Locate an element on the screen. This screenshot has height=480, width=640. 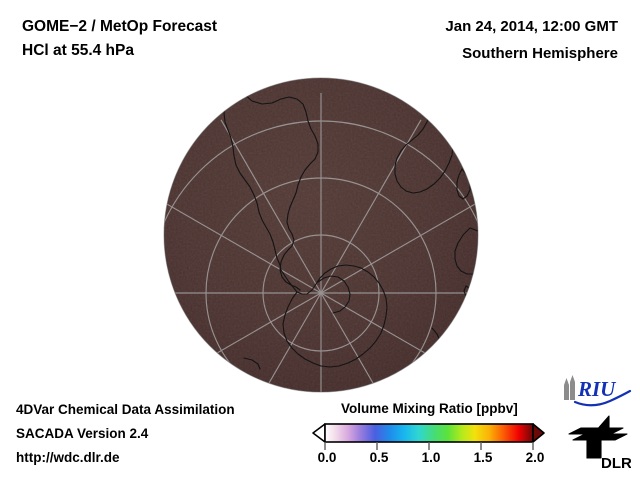
riu-swoosh-icon is located at coordinates (602, 398).